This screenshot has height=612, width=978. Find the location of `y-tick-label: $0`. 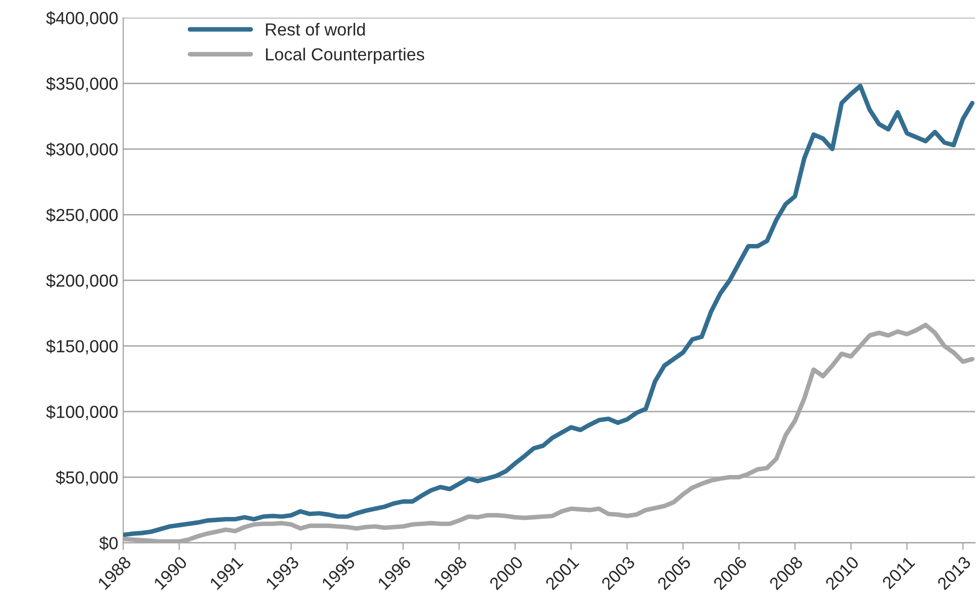

y-tick-label: $0 is located at coordinates (108, 543).